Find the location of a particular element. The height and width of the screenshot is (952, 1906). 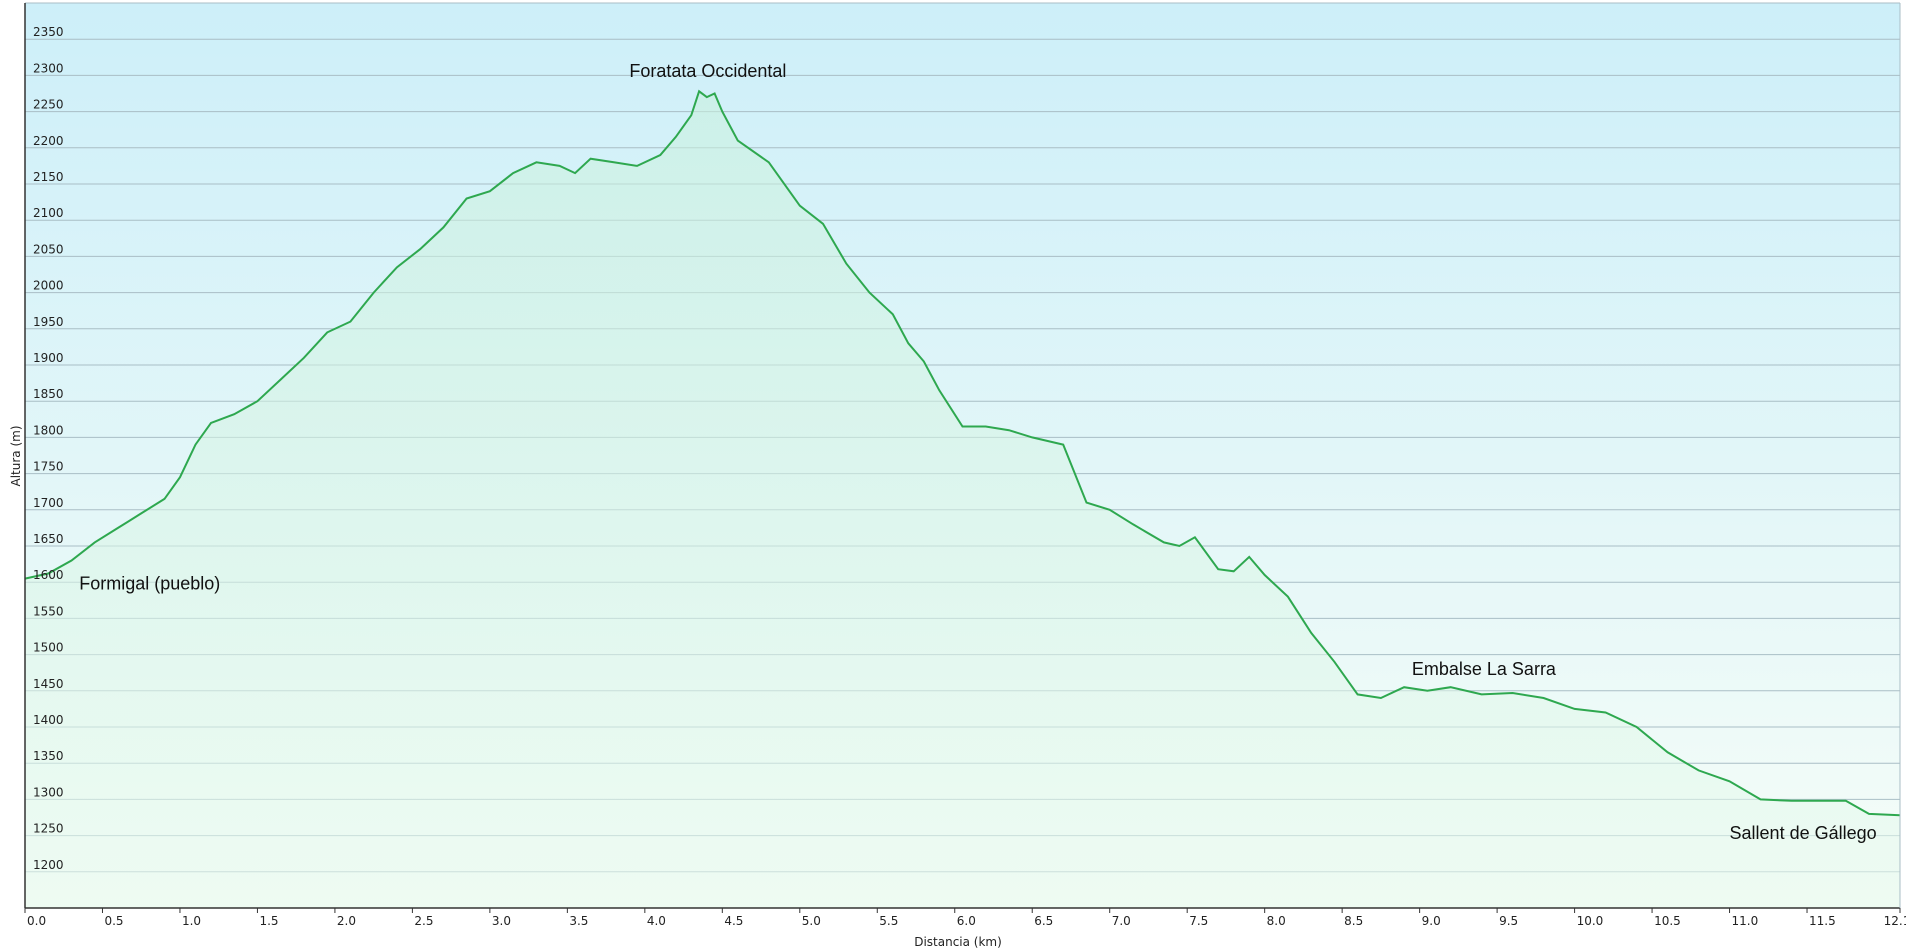

y-tick-label: 1250 is located at coordinates (48, 829).